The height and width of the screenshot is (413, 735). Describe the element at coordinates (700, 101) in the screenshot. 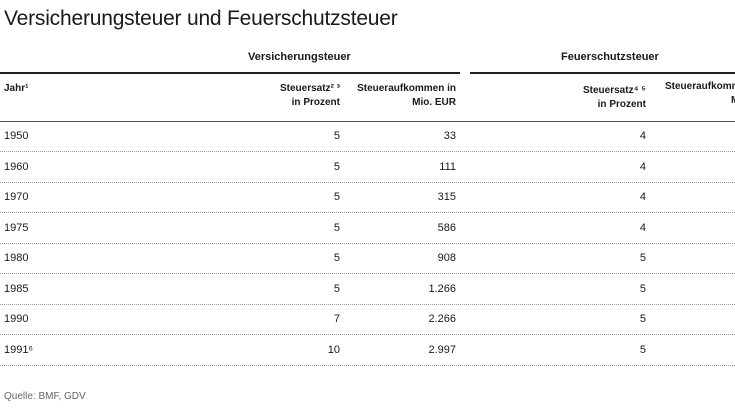

I see `column-header-line: Mio` at that location.